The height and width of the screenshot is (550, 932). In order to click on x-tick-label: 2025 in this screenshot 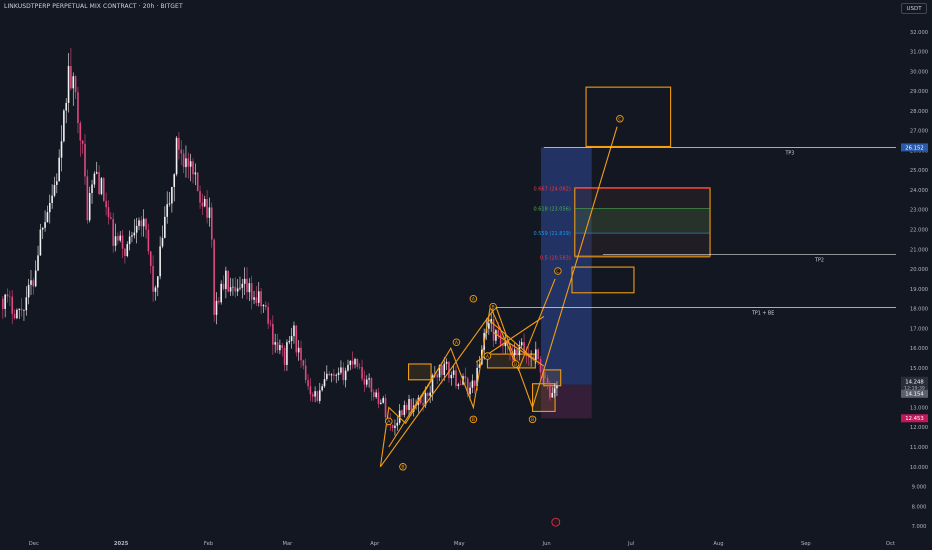, I will do `click(121, 544)`.